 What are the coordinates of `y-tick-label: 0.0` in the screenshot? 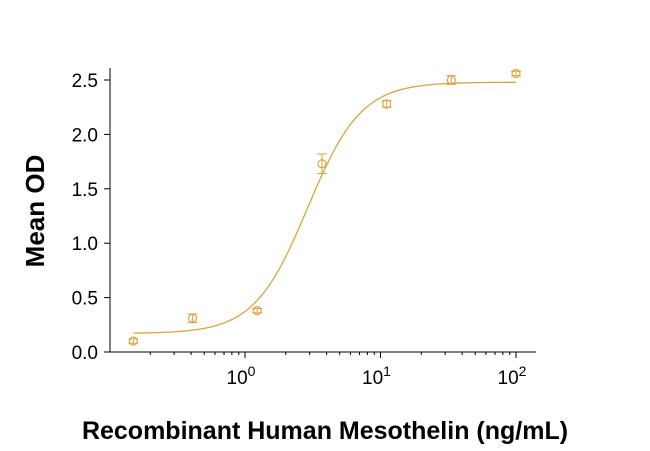 It's located at (85, 353).